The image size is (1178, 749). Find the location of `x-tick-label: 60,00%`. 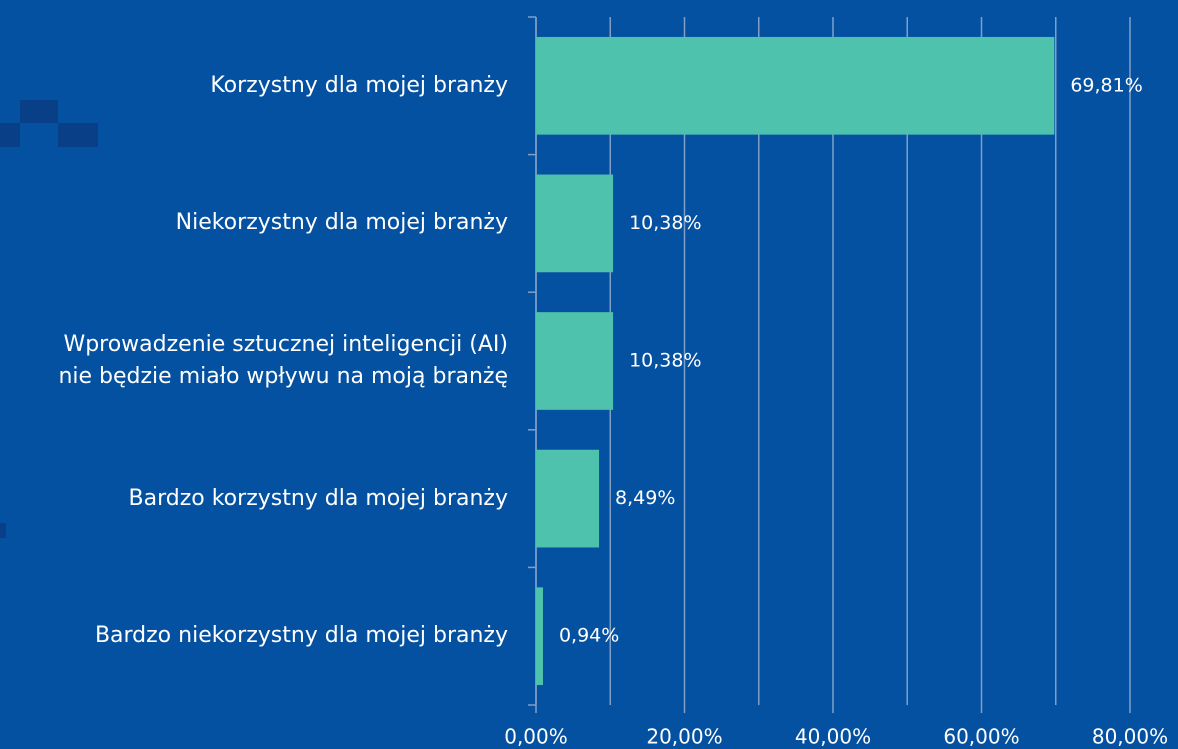

x-tick-label: 60,00% is located at coordinates (981, 737).